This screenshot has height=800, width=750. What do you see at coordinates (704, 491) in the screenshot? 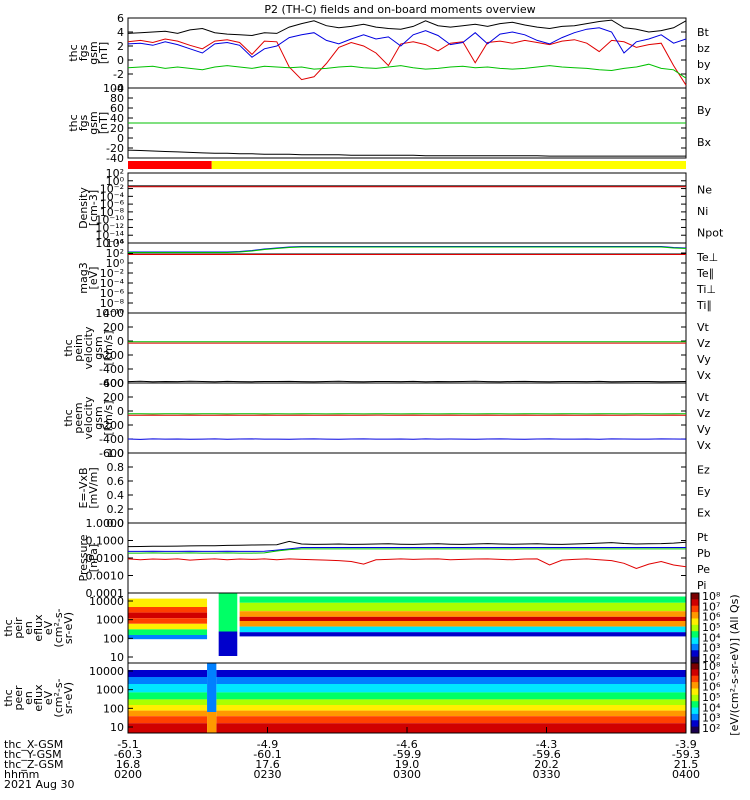
I see `legend-Ey: Ey` at bounding box center [704, 491].